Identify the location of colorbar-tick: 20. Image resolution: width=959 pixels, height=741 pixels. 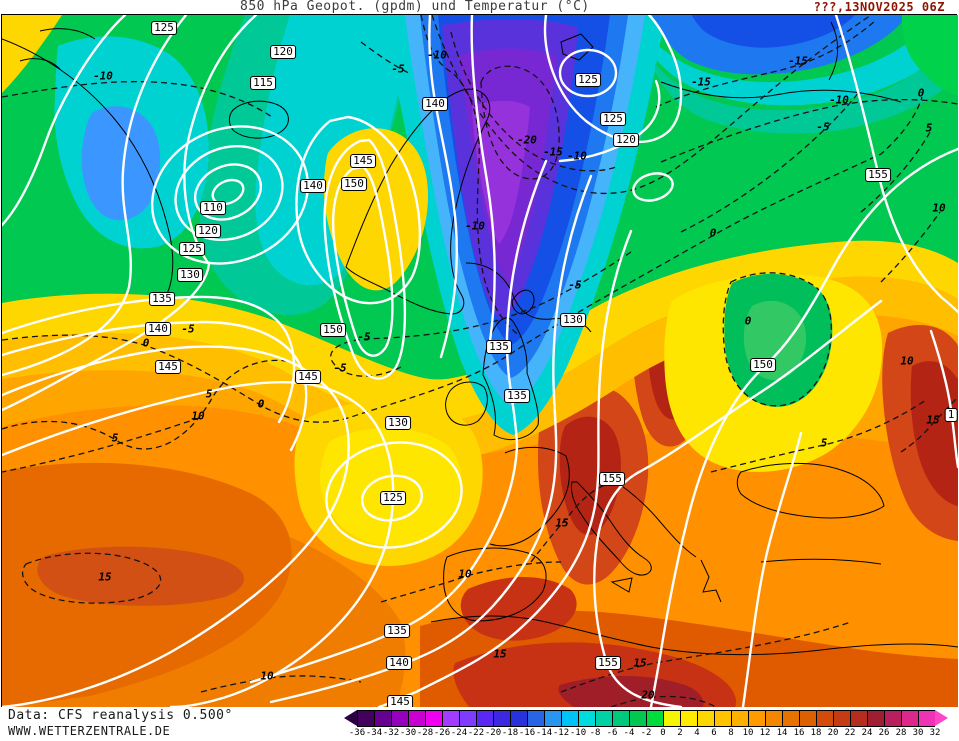
(833, 733).